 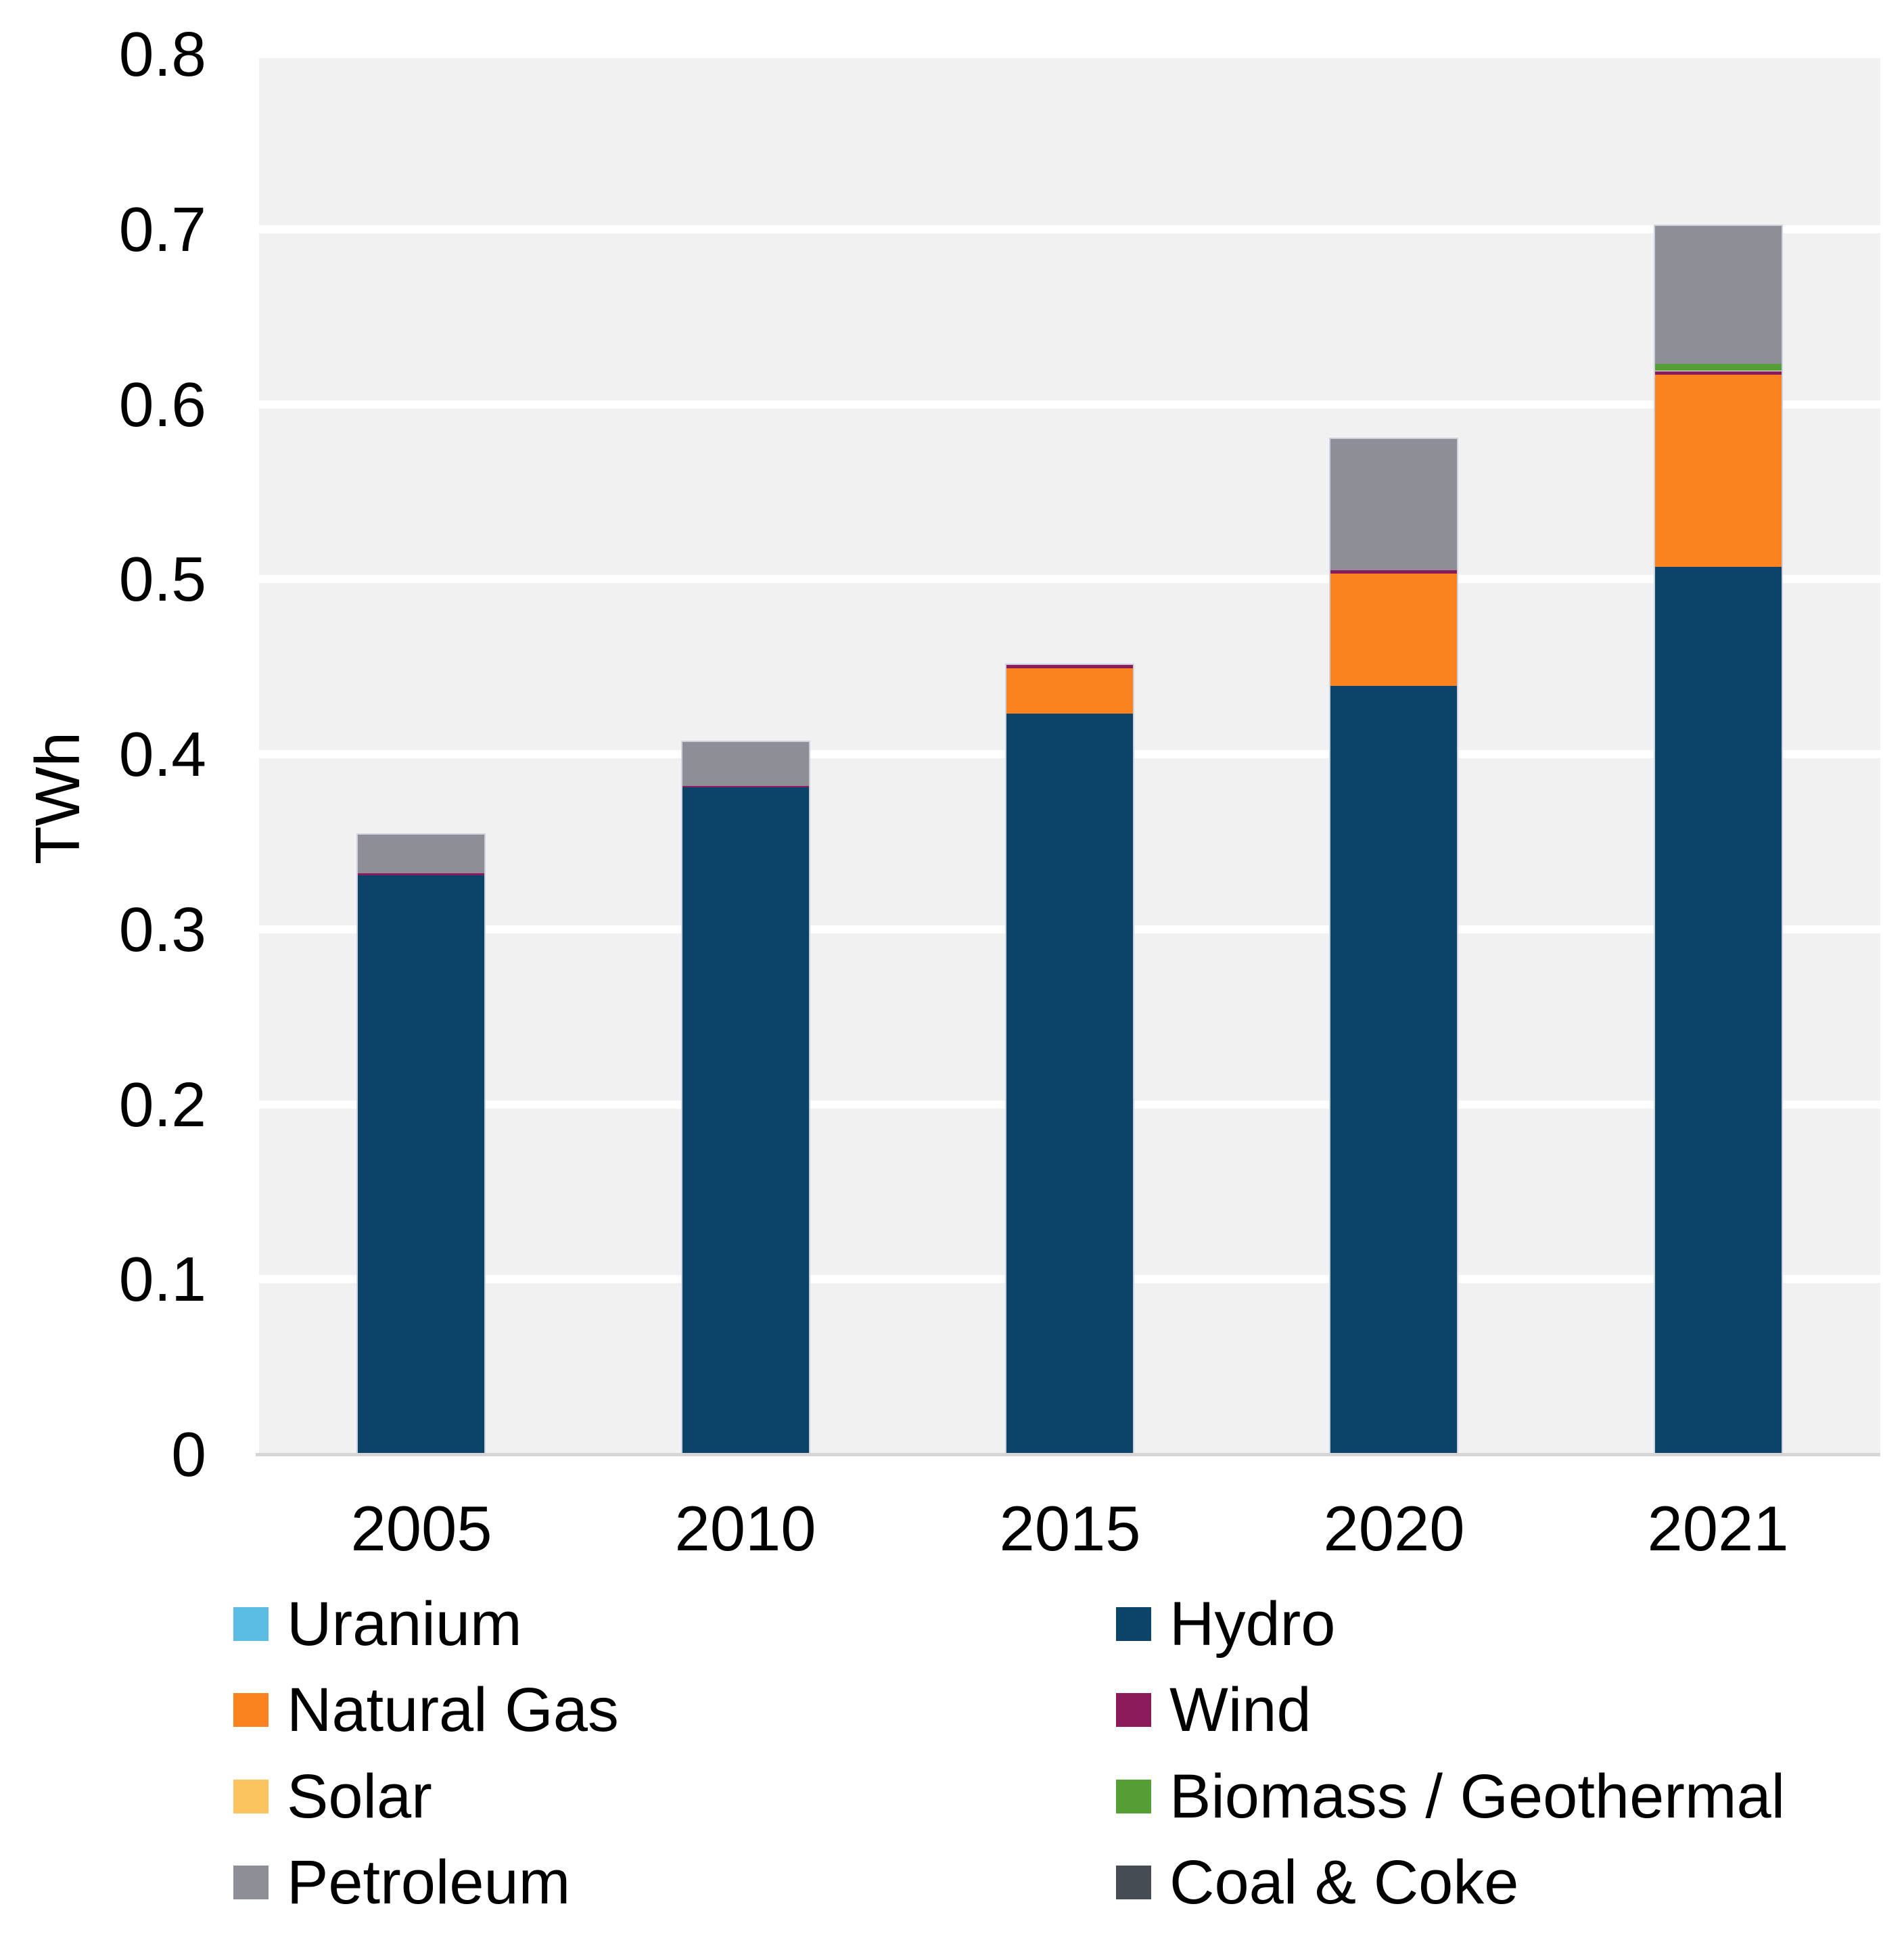 I want to click on x-tick-label-2021: 2021, so click(x=1718, y=1528).